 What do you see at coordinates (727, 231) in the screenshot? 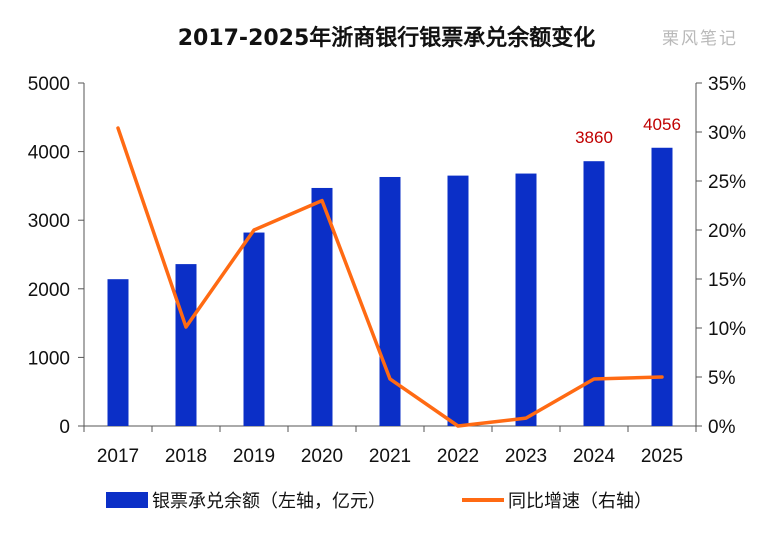
I see `right-tick-label: 20%` at bounding box center [727, 231].